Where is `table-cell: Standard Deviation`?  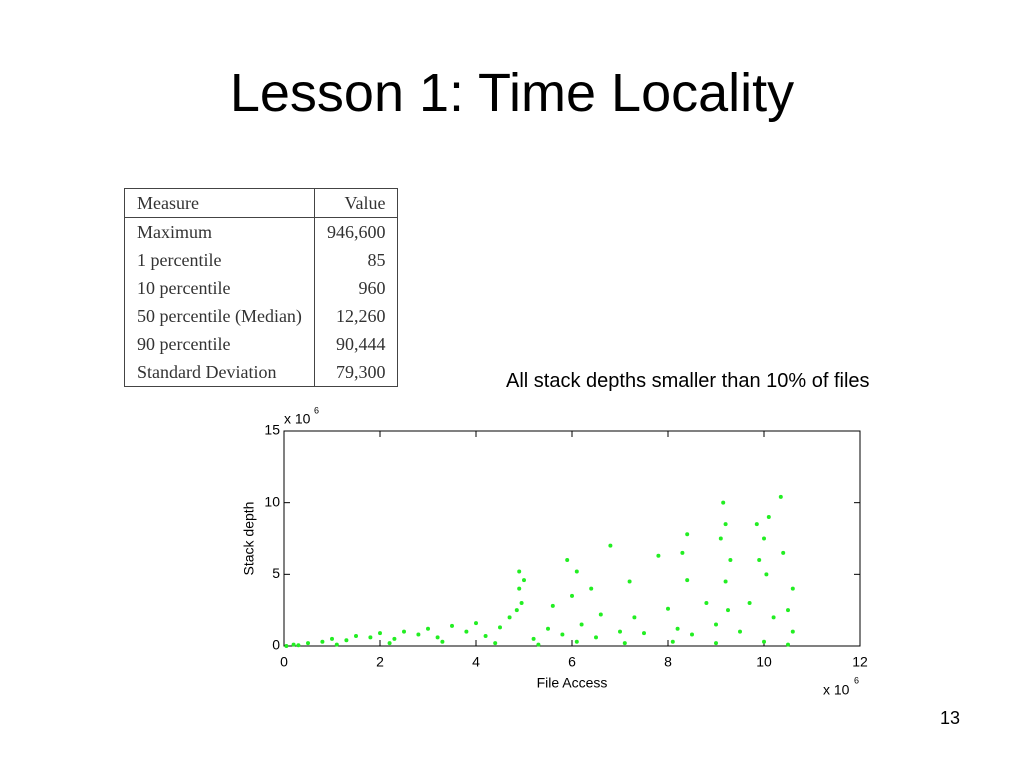
table-cell: Standard Deviation is located at coordinates (207, 372).